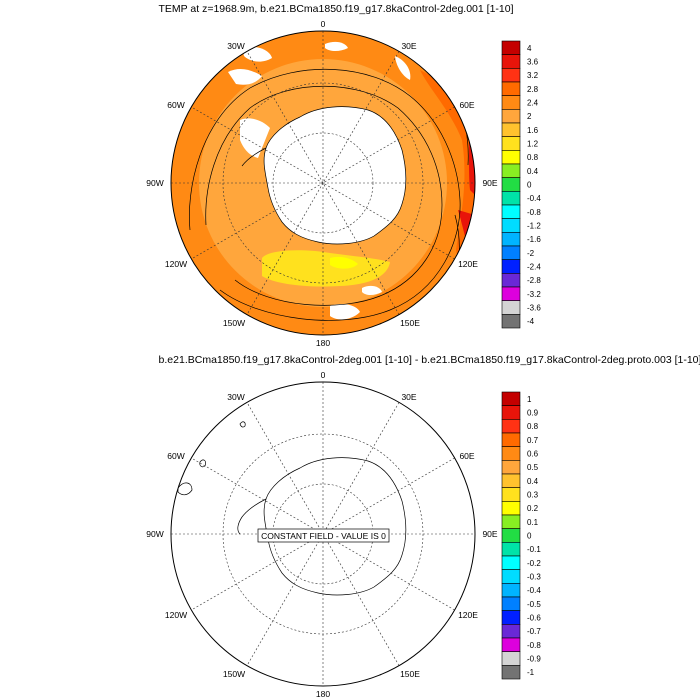 Image resolution: width=700 pixels, height=700 pixels. What do you see at coordinates (175, 105) in the screenshot?
I see `lon-label-60w: 60W` at bounding box center [175, 105].